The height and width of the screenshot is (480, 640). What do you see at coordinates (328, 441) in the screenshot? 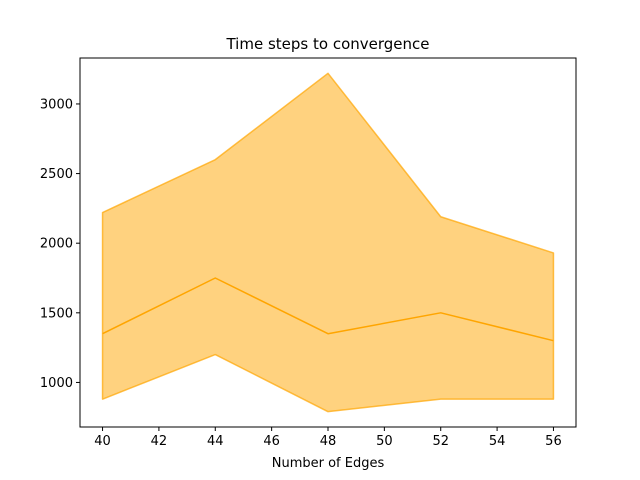
I see `x-tick-label: 48` at bounding box center [328, 441].